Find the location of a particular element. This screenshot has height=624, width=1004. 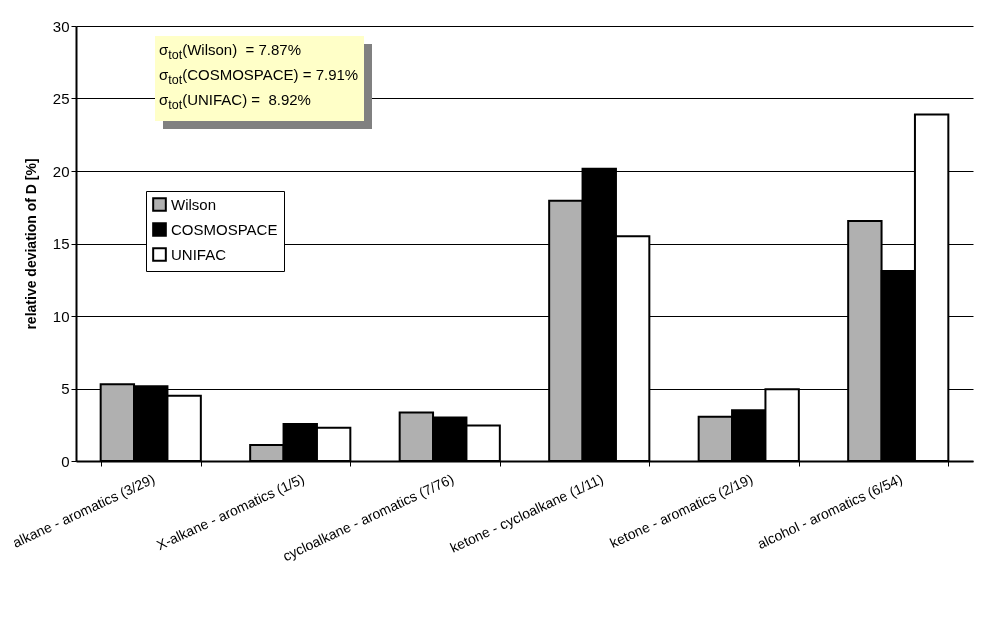

y-tick-label: 5 is located at coordinates (65, 388).